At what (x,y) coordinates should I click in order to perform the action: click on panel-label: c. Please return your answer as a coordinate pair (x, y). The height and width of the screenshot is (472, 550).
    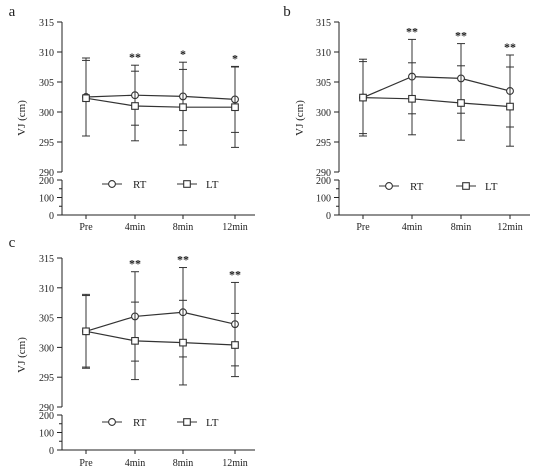
    Looking at the image, I should click on (12, 243).